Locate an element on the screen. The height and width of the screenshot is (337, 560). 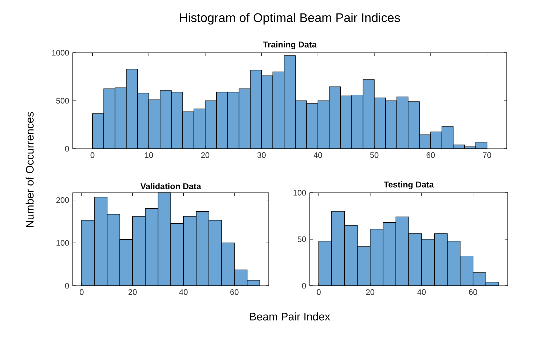
chart-title: Histogram of Optimal Beam Pair Indices is located at coordinates (290, 19).